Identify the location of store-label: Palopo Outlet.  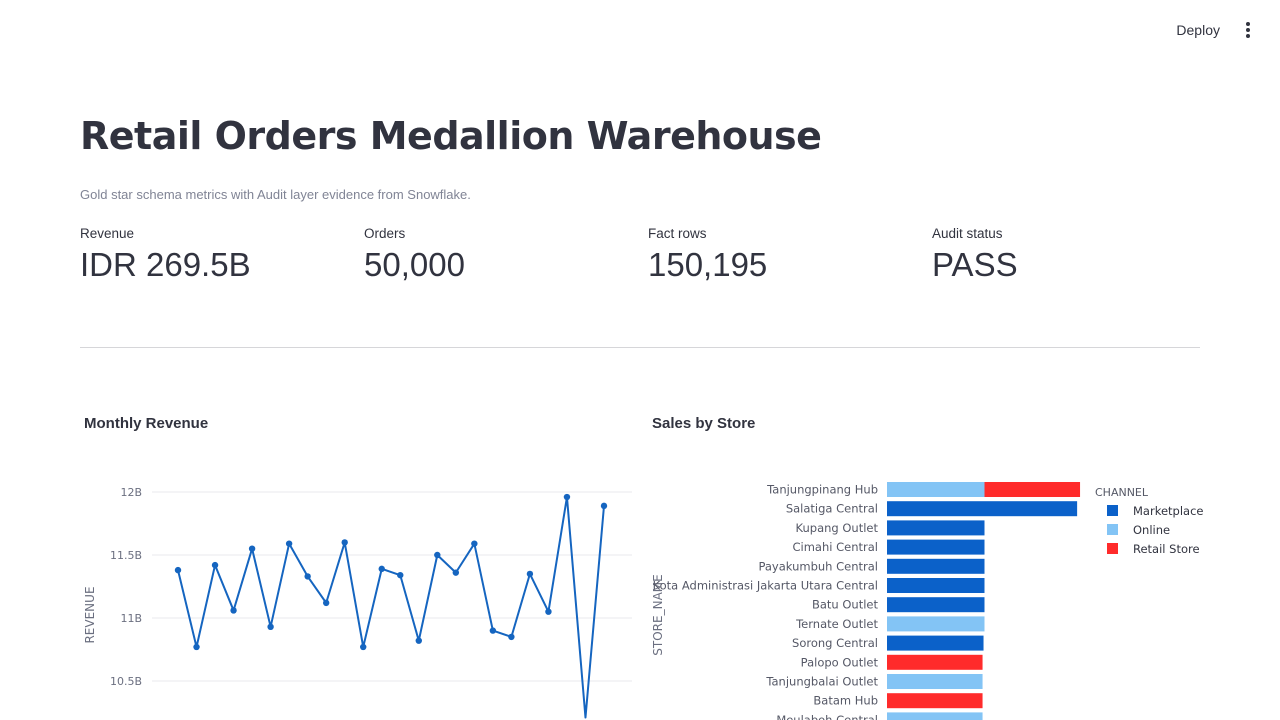
(840, 662).